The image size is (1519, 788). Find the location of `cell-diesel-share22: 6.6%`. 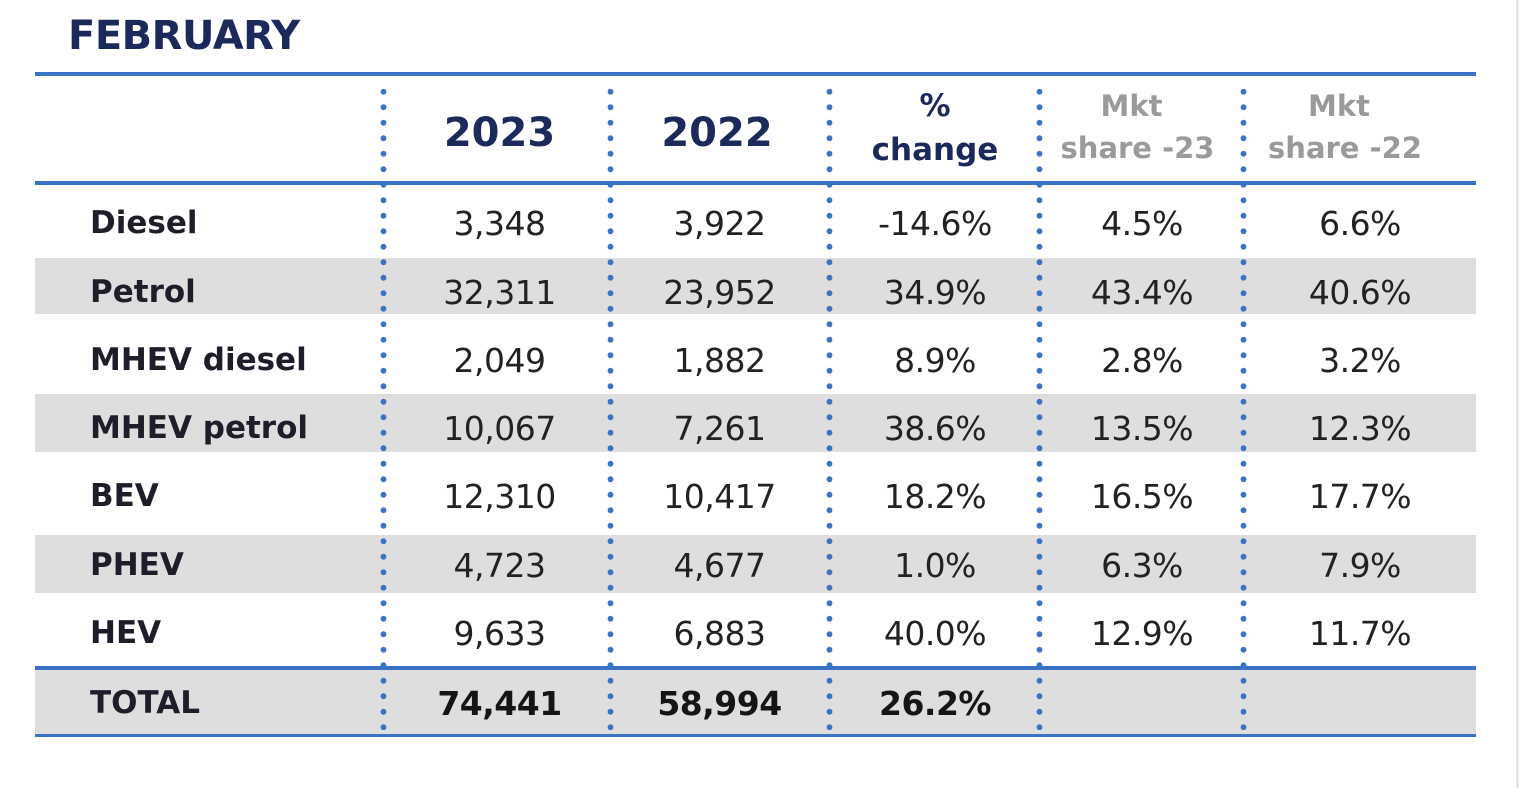

cell-diesel-share22: 6.6% is located at coordinates (1360, 223).